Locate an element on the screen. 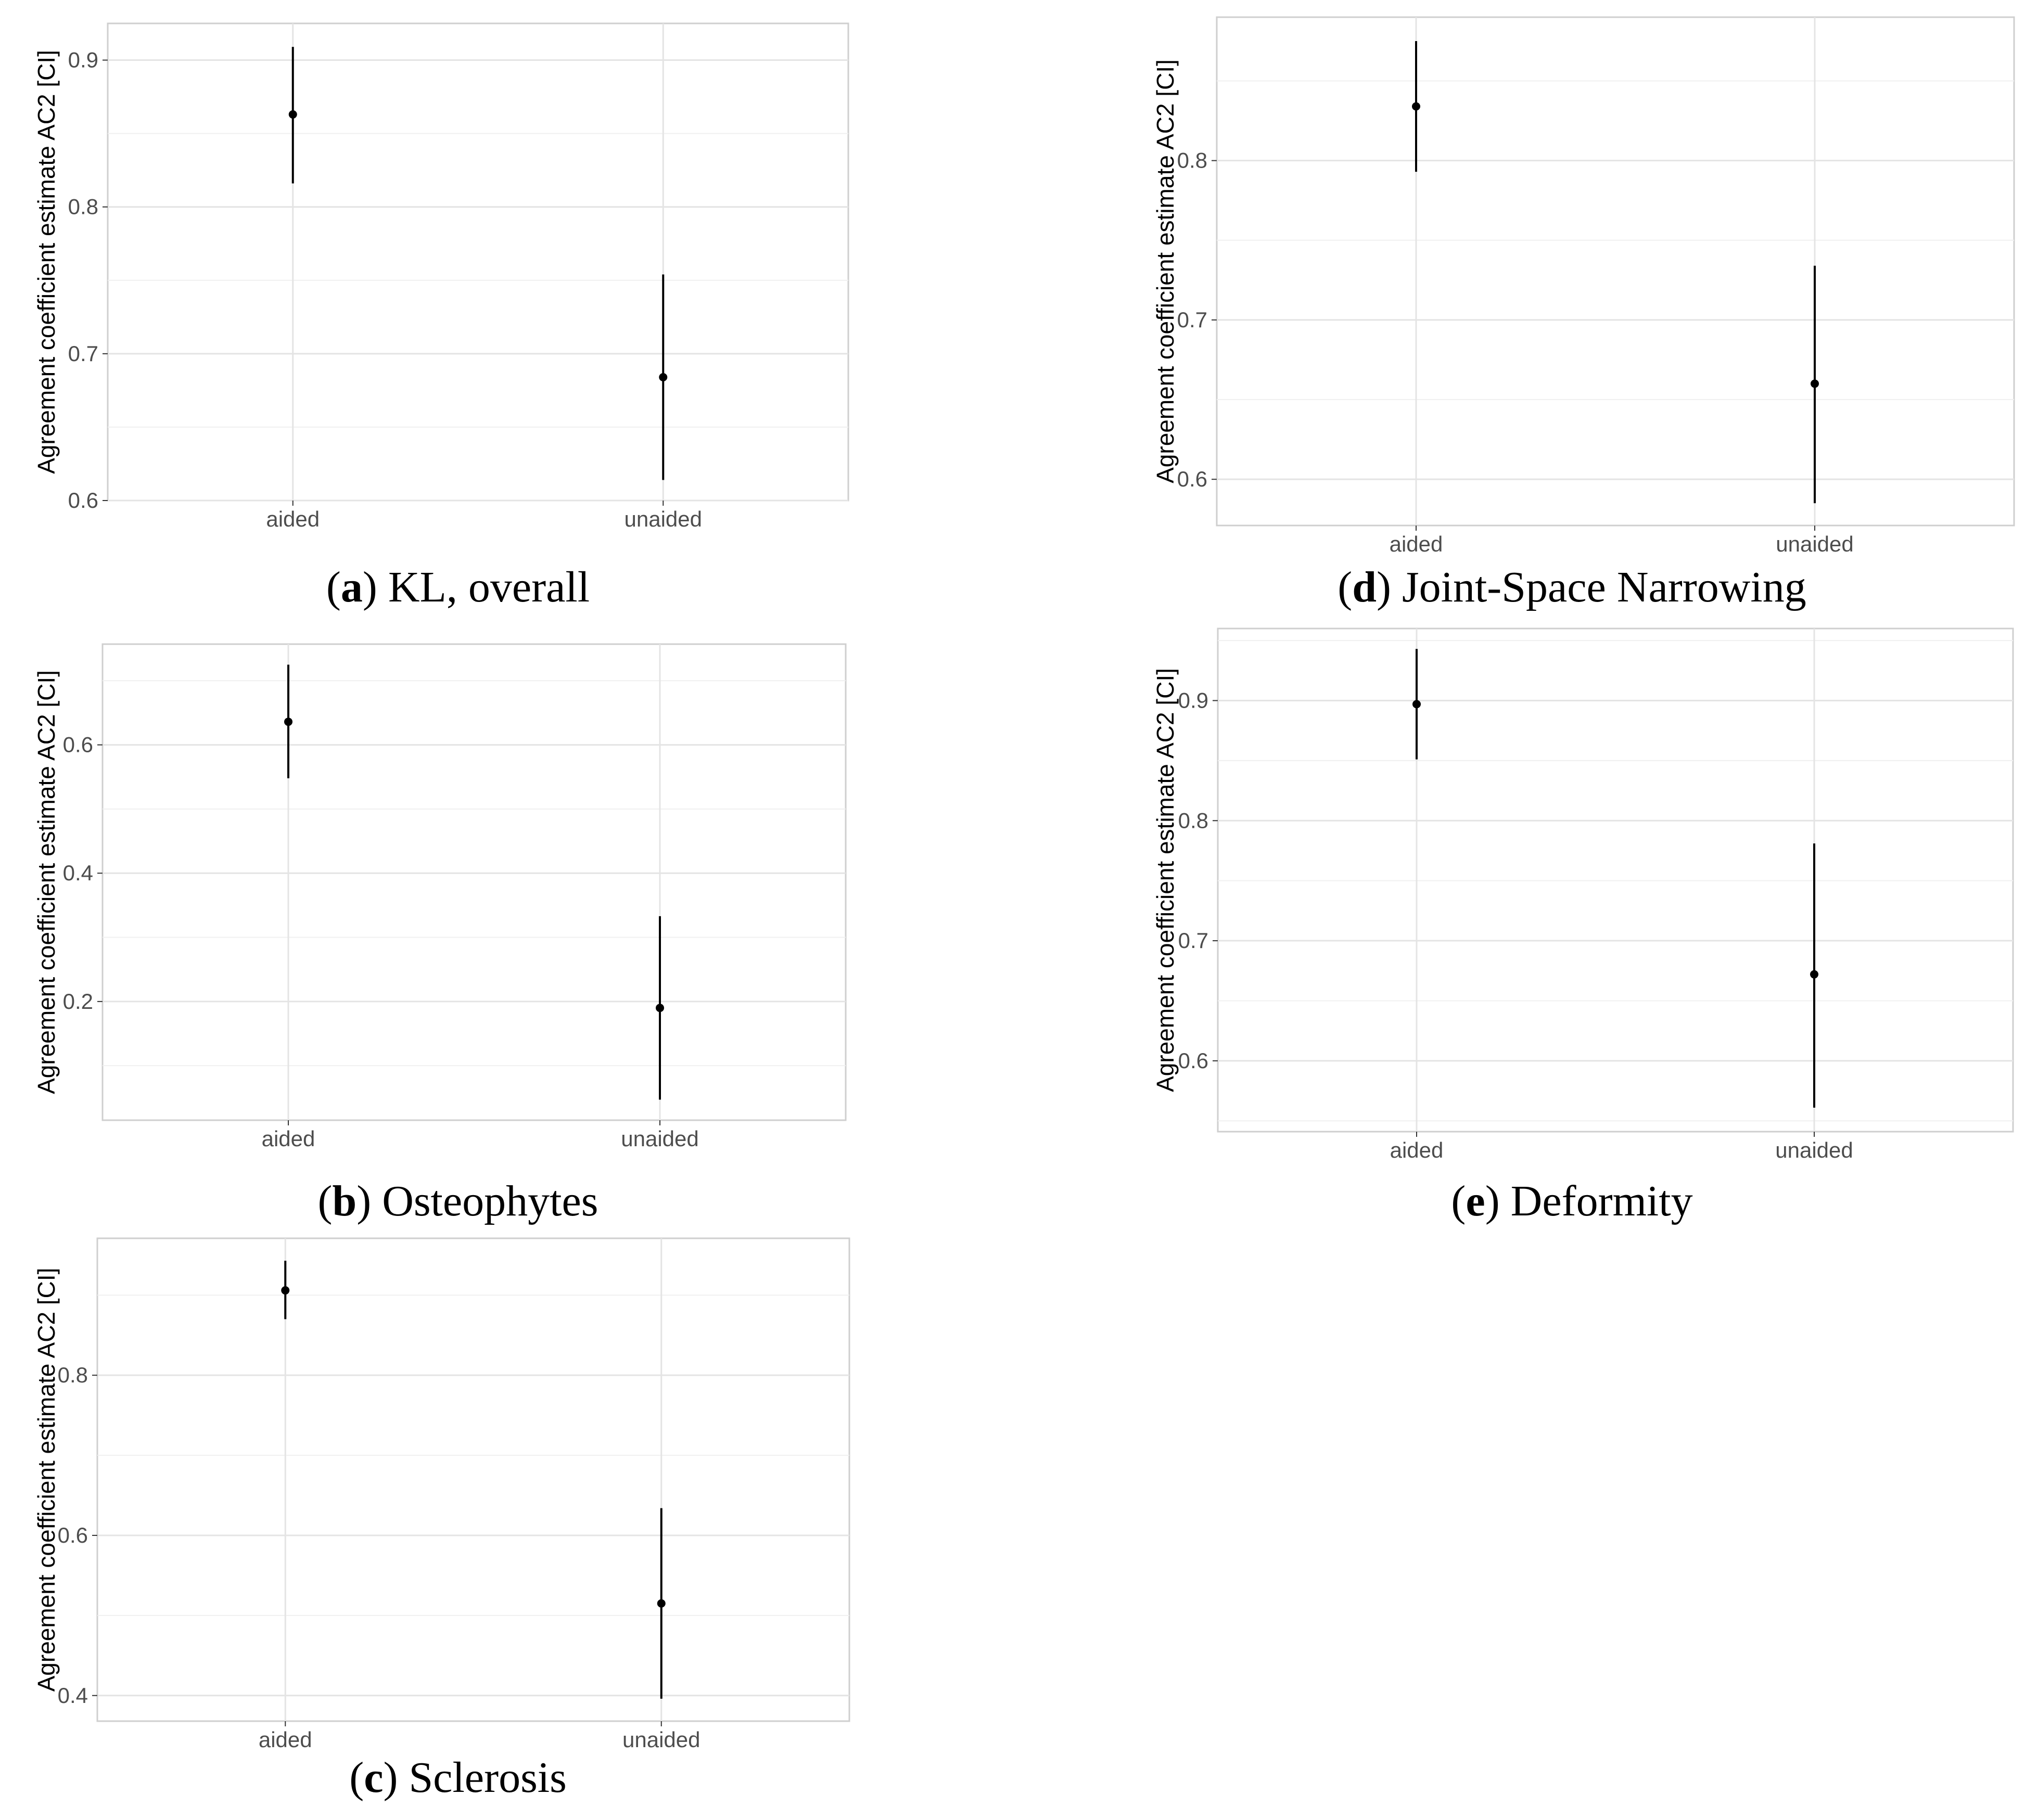 The height and width of the screenshot is (1820, 2025). caption-letter-b: b is located at coordinates (344, 1201).